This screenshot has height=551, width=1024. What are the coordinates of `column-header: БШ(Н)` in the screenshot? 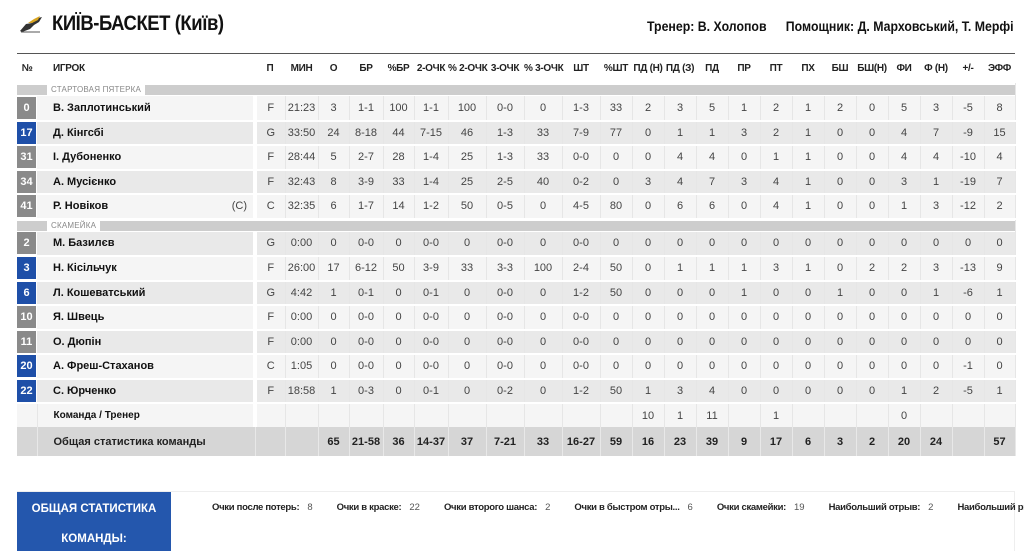 It's located at (872, 68).